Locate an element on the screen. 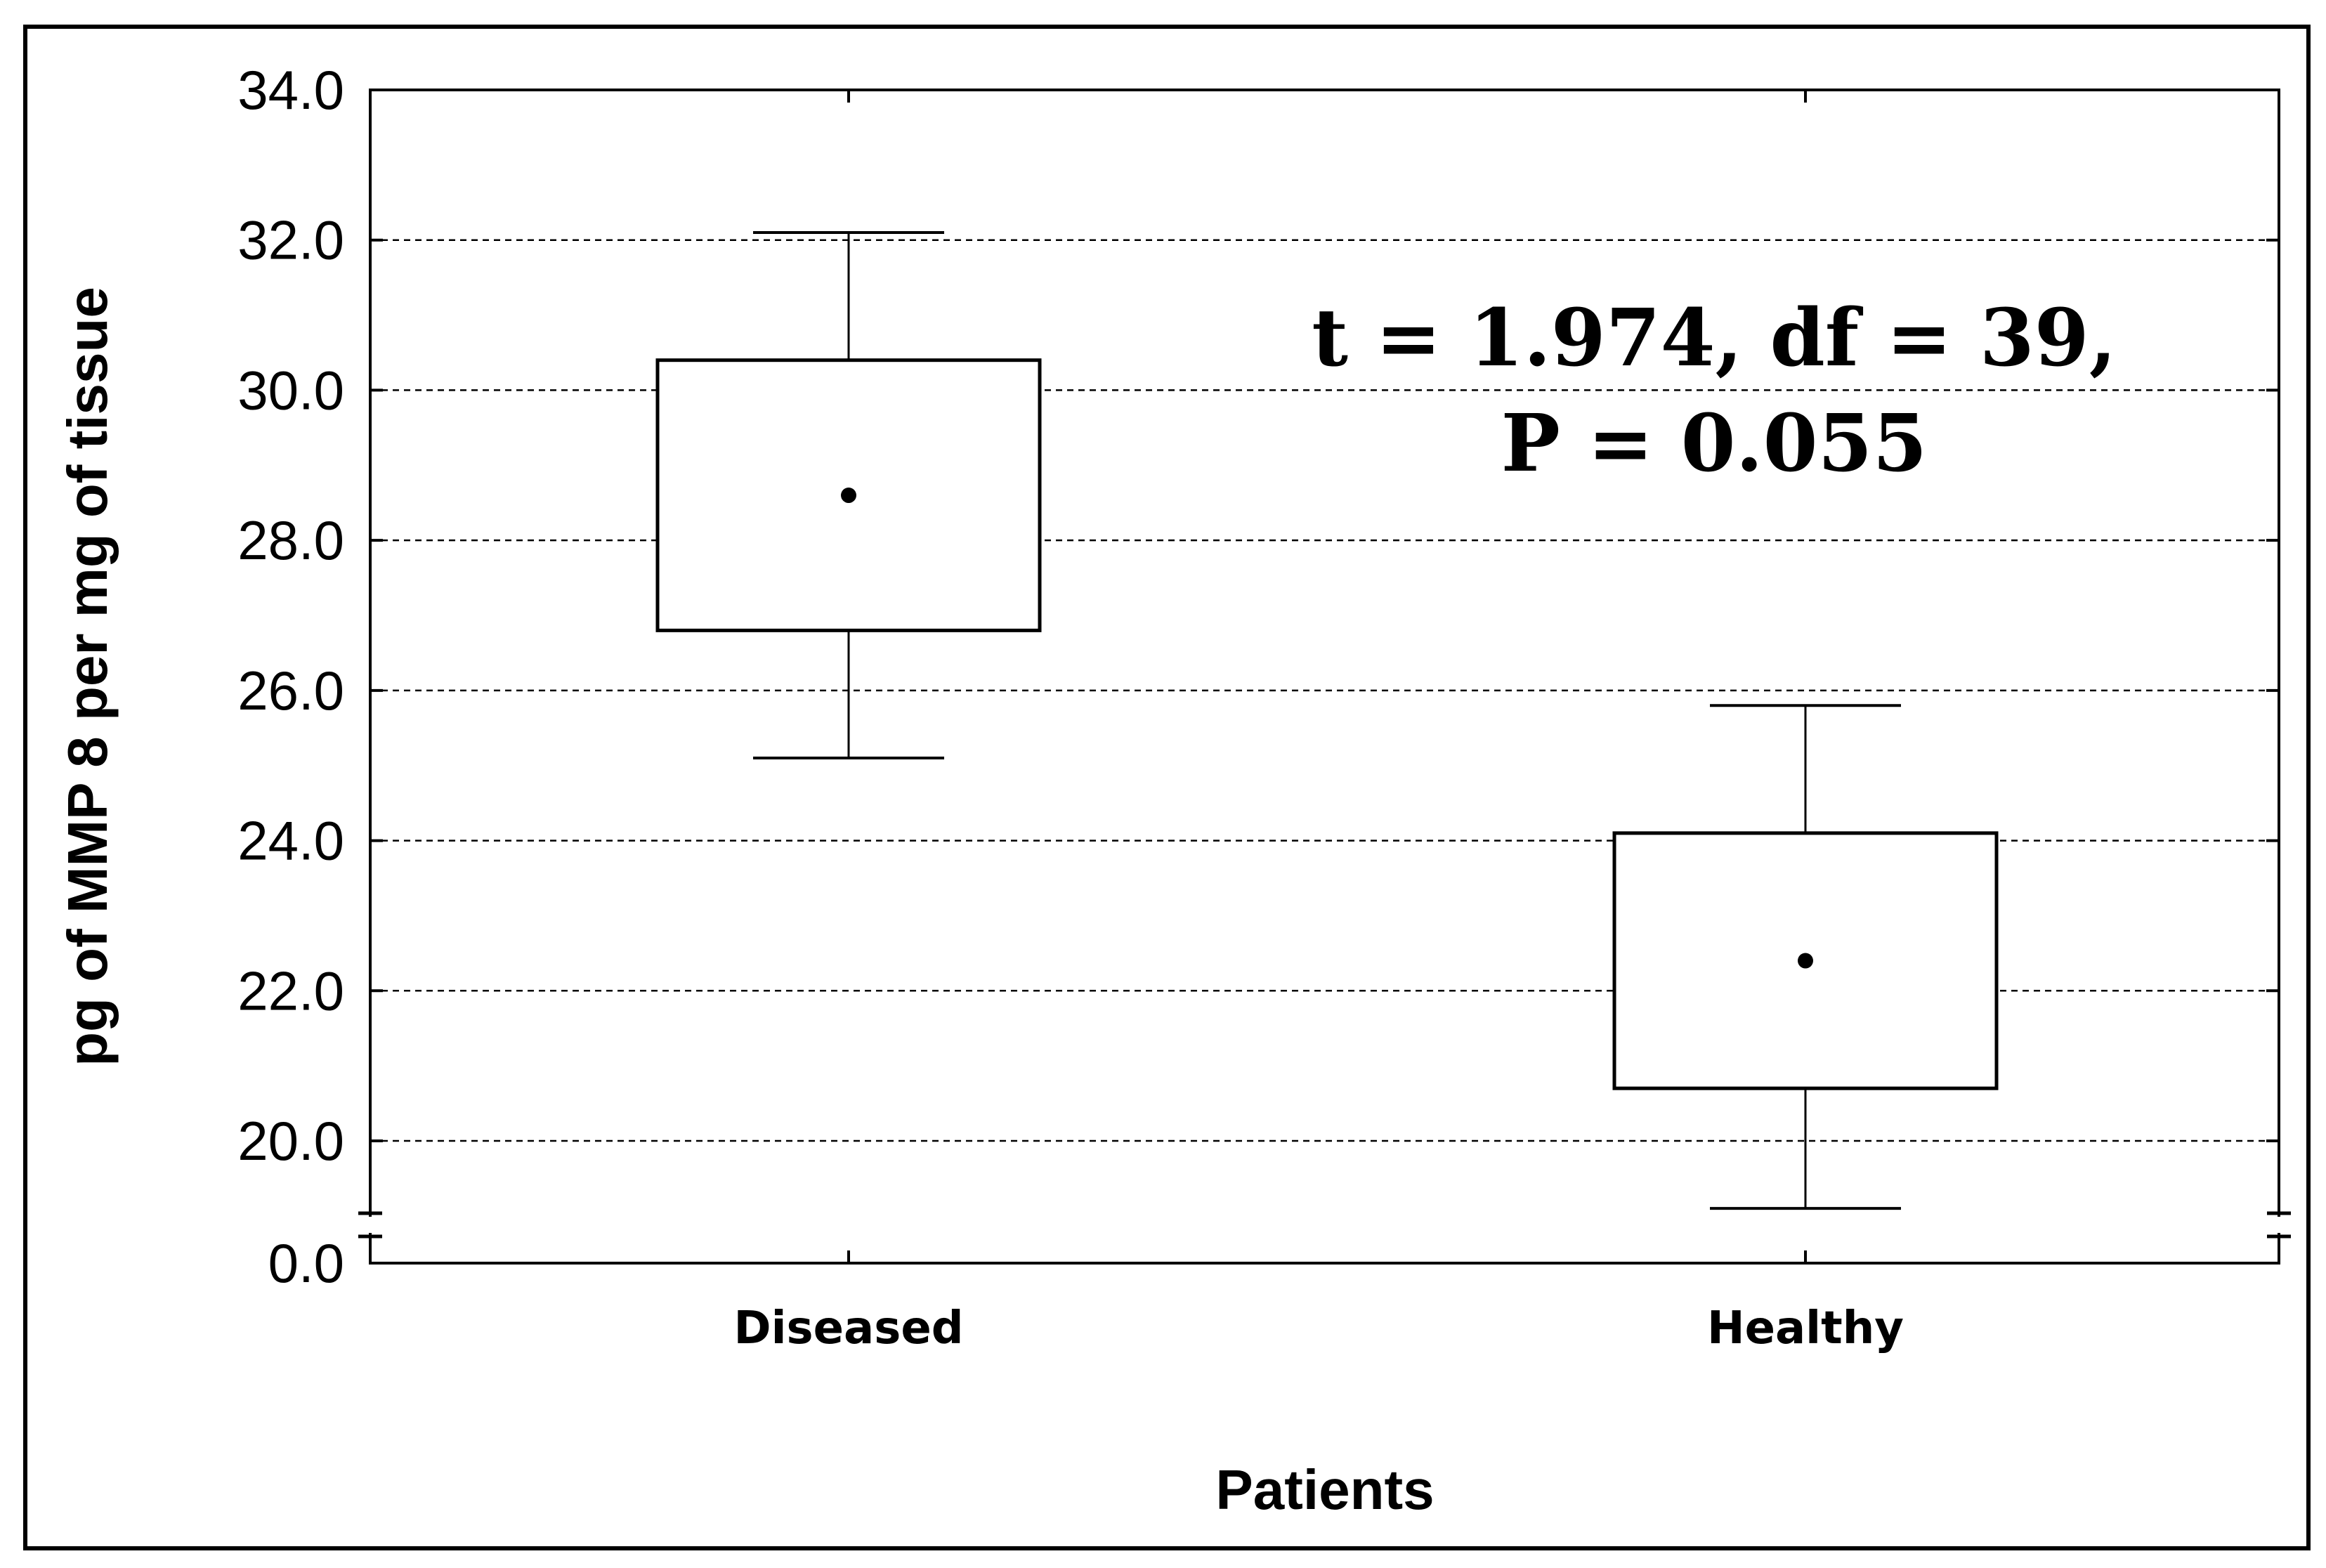 Image resolution: width=2326 pixels, height=1568 pixels. axis-break-marks is located at coordinates (1324, 1225).